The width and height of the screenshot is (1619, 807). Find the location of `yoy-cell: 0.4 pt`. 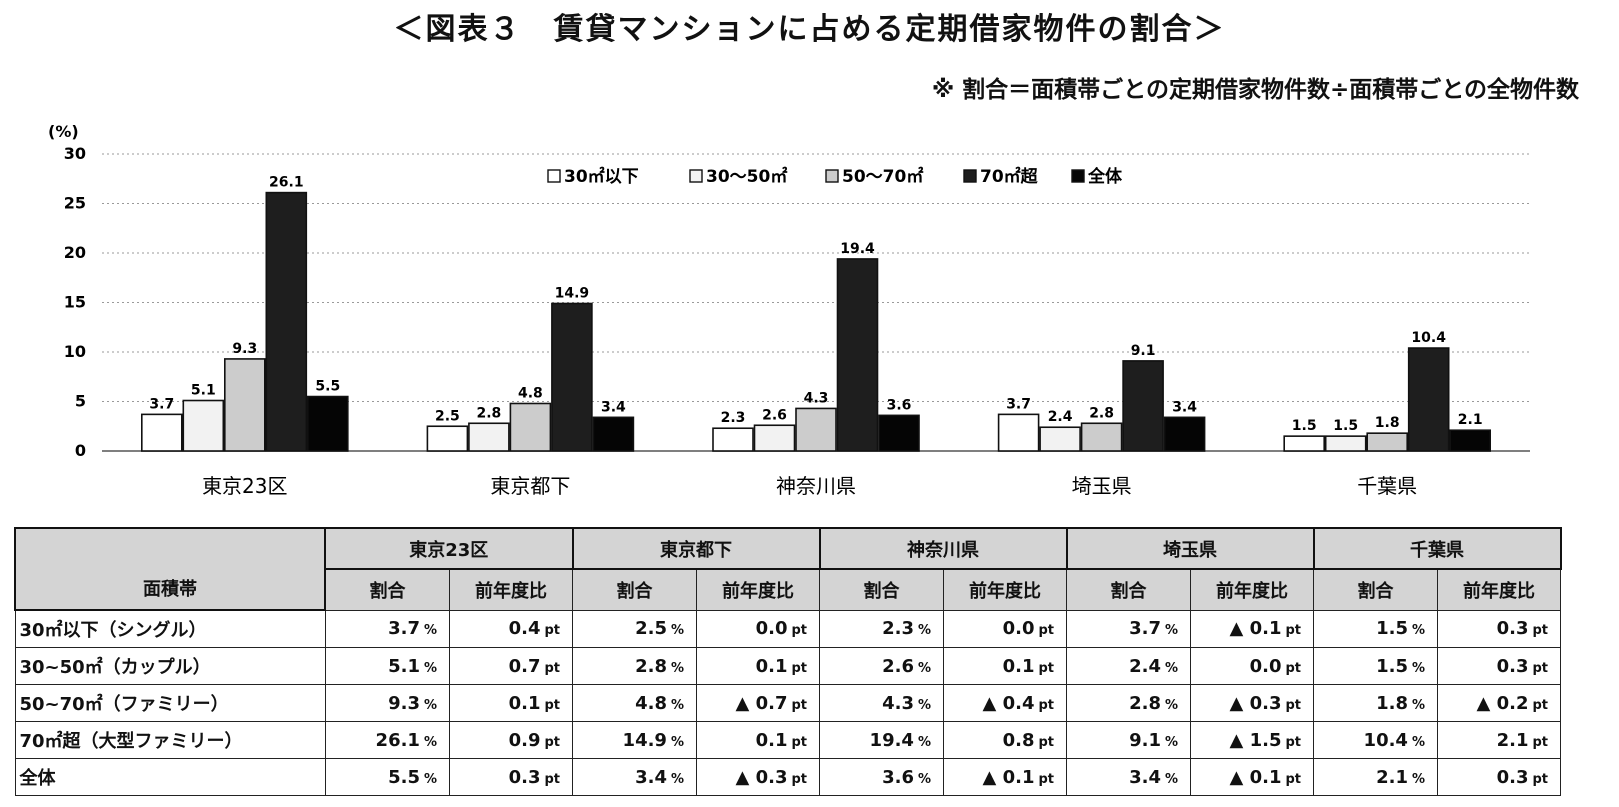

yoy-cell: 0.4 pt is located at coordinates (511, 628).